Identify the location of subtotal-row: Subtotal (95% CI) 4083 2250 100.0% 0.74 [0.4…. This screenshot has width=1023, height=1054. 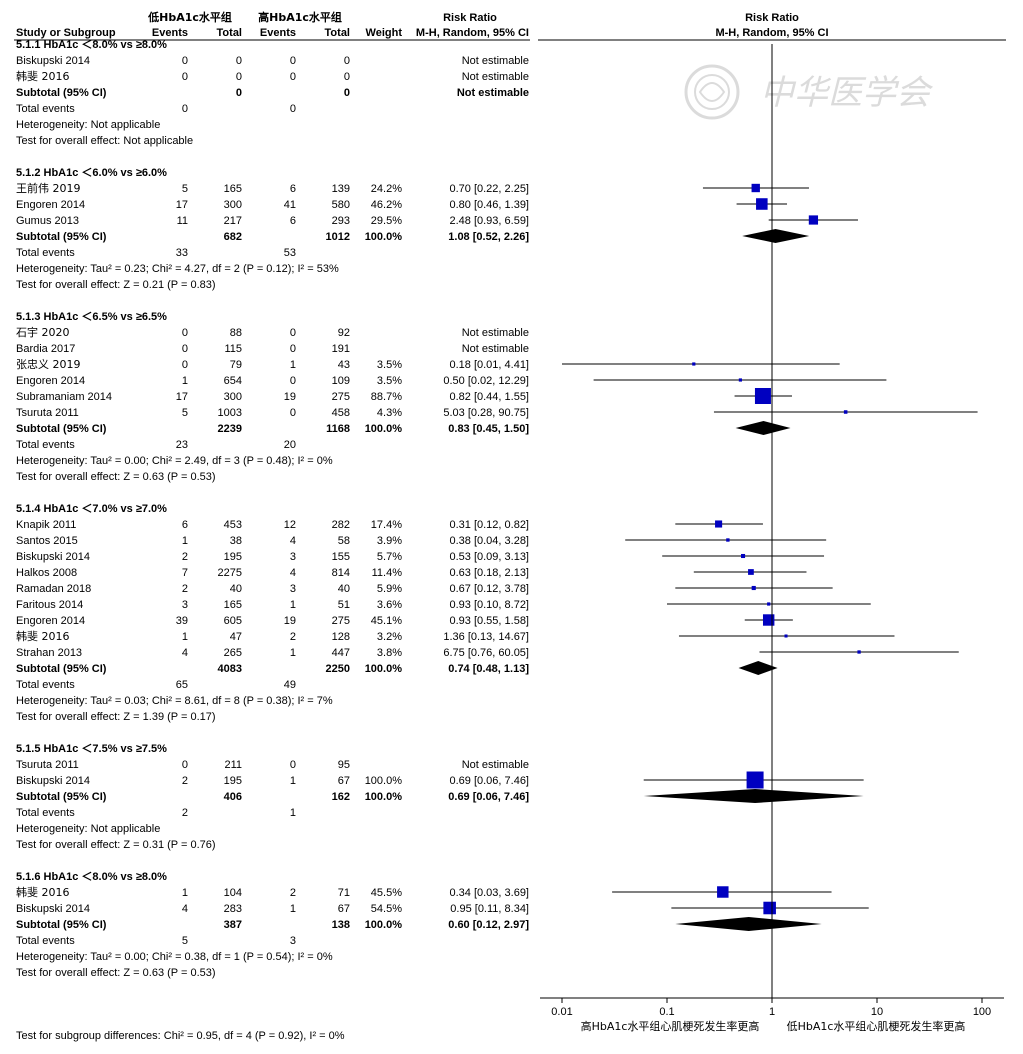
(272, 669).